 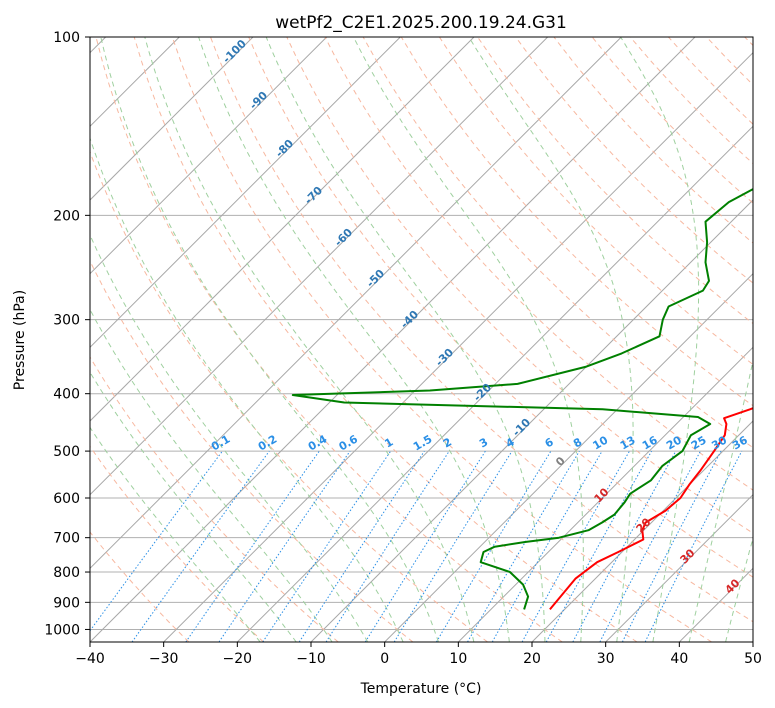 What do you see at coordinates (20, 340) in the screenshot?
I see `y-axis-label: Pressure (hPa)` at bounding box center [20, 340].